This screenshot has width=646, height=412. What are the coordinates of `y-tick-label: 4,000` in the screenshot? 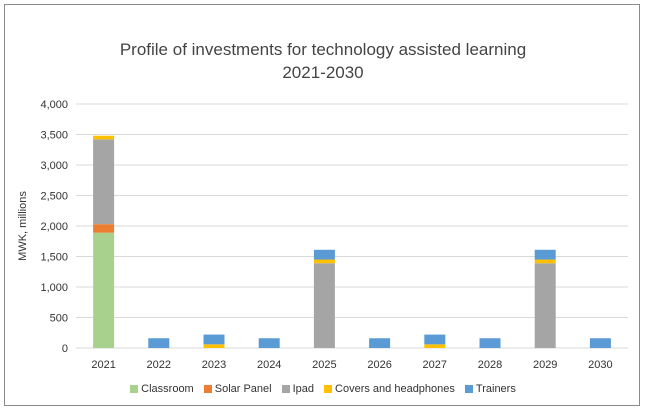 It's located at (54, 105).